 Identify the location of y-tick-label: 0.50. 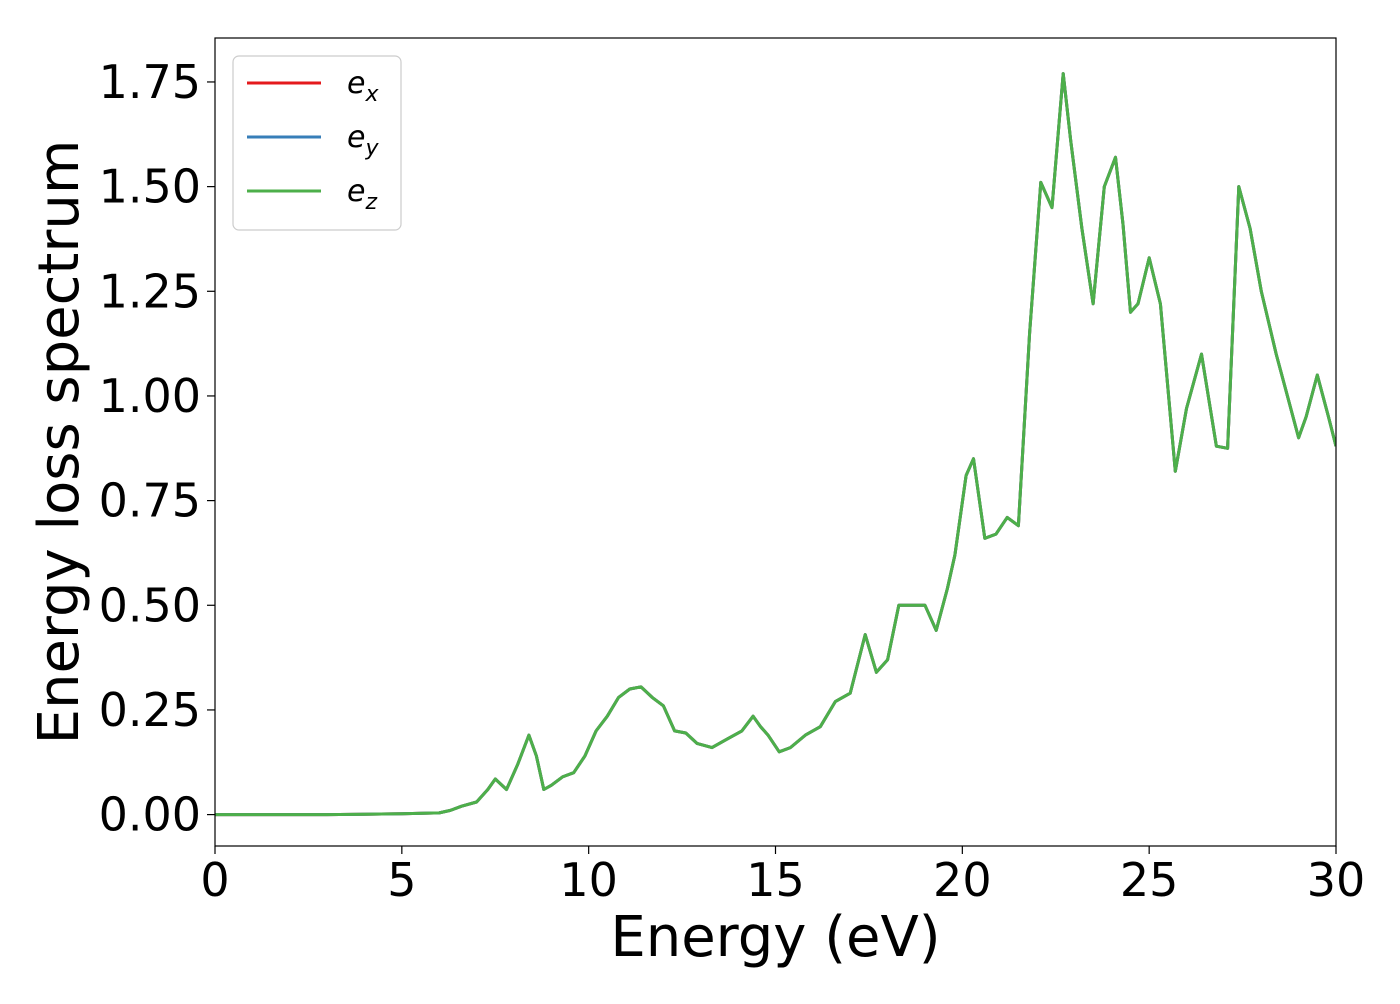
(150, 605).